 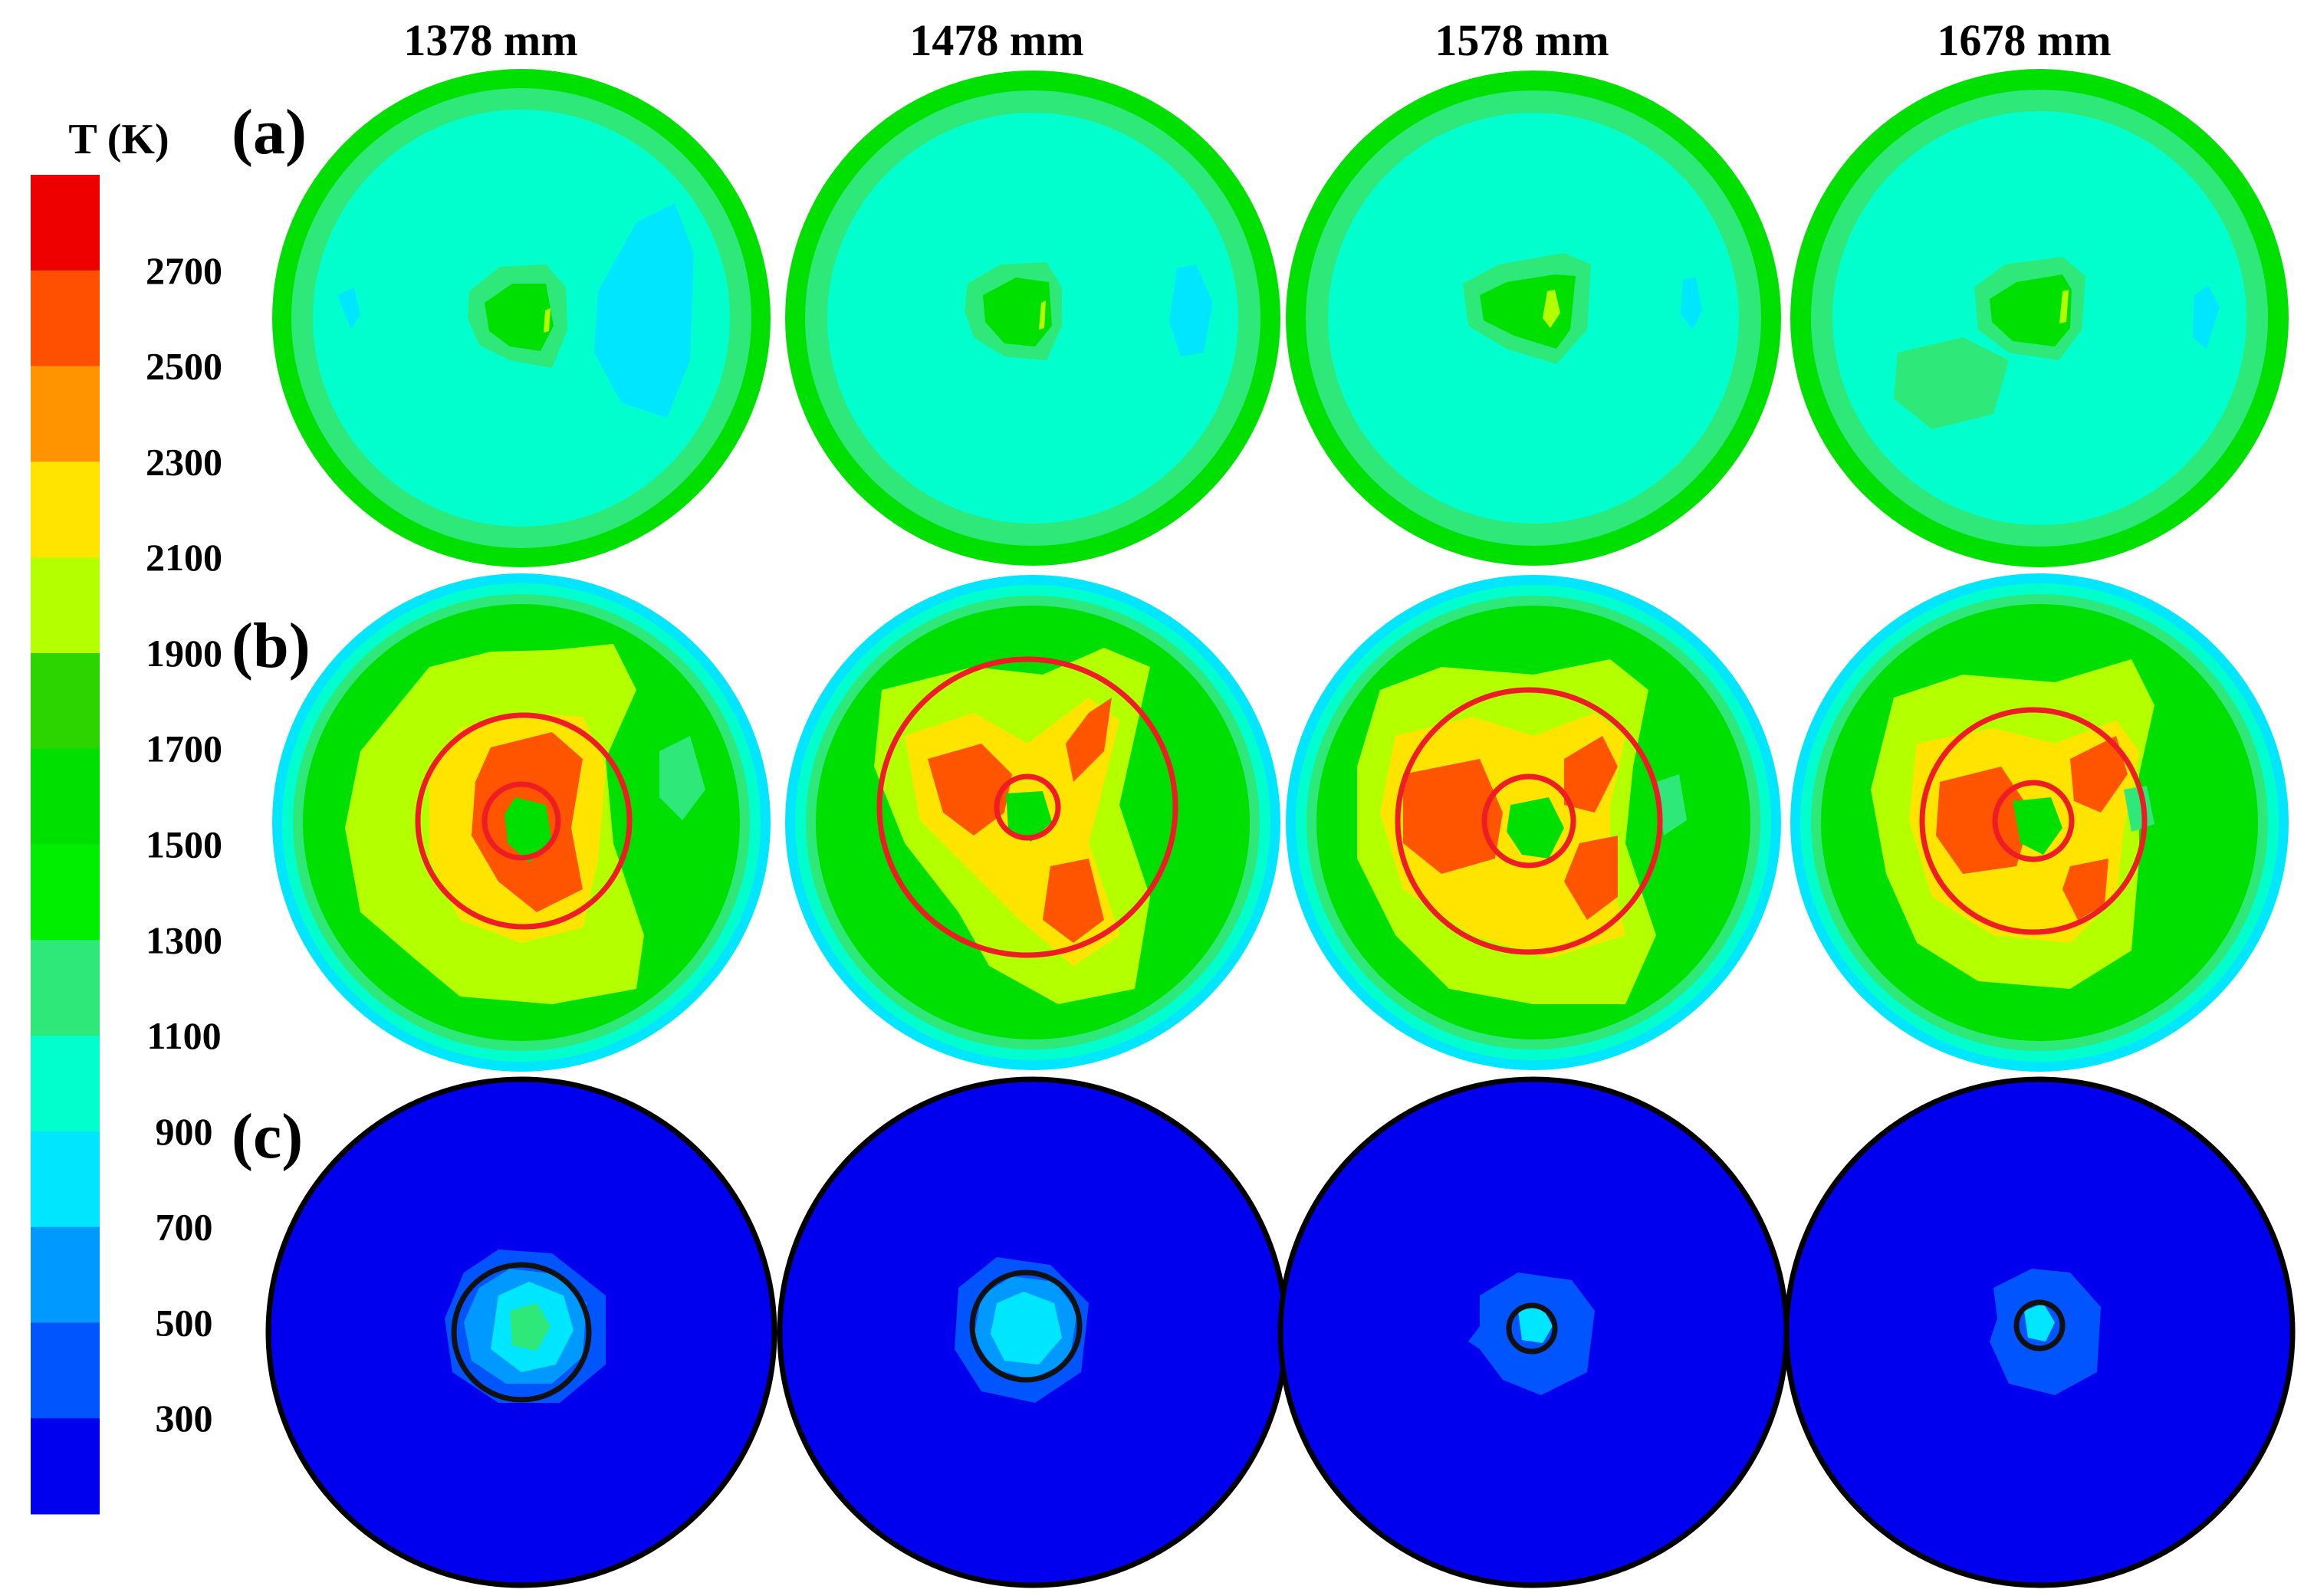 I want to click on column-label-1578: 1578 mm, so click(x=1522, y=40).